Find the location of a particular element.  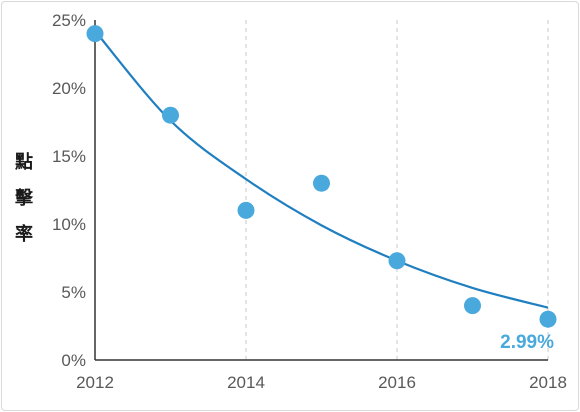

y-tick-label: 20% is located at coordinates (69, 88).